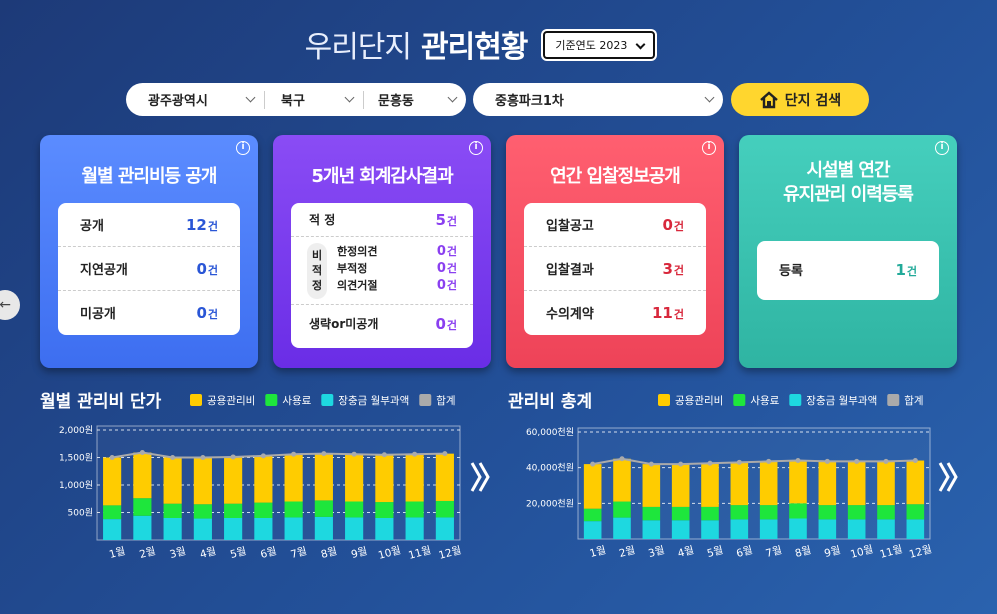 The width and height of the screenshot is (997, 614). I want to click on count: 1, so click(900, 270).